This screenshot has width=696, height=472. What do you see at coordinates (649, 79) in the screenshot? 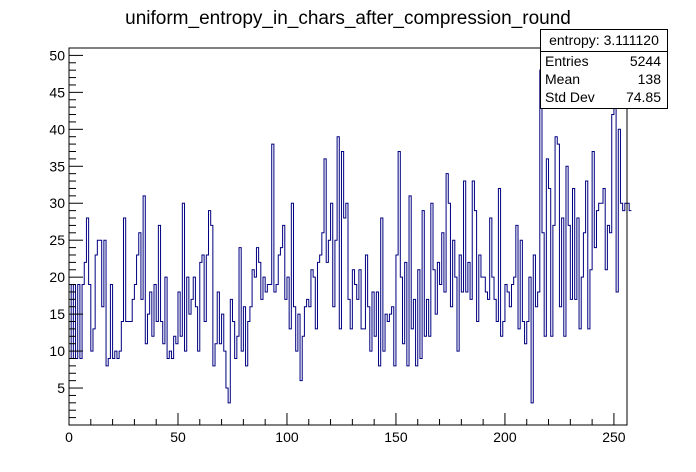
I see `stats-value: 138` at bounding box center [649, 79].